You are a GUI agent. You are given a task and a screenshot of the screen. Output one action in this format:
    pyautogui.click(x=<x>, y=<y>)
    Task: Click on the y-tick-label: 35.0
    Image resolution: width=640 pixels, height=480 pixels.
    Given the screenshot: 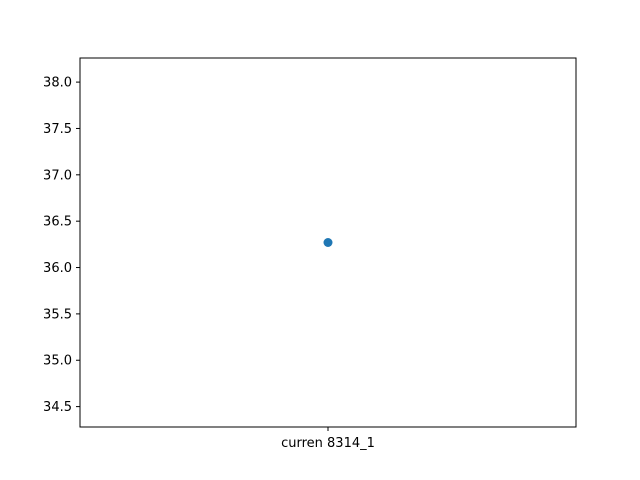 What is the action you would take?
    pyautogui.click(x=57, y=361)
    